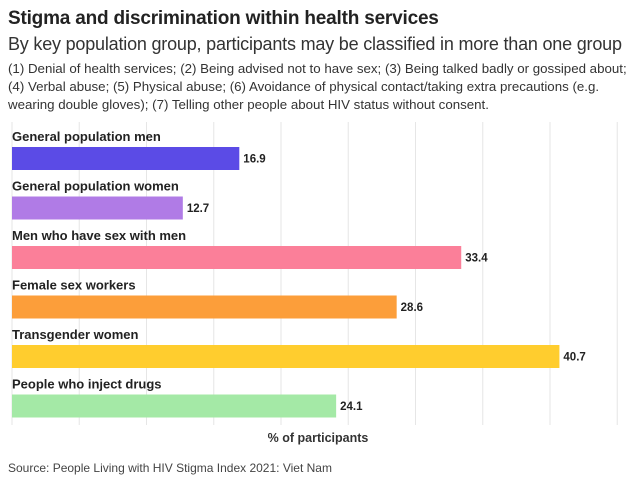 Image resolution: width=640 pixels, height=486 pixels. I want to click on data-label: 40.7, so click(574, 358).